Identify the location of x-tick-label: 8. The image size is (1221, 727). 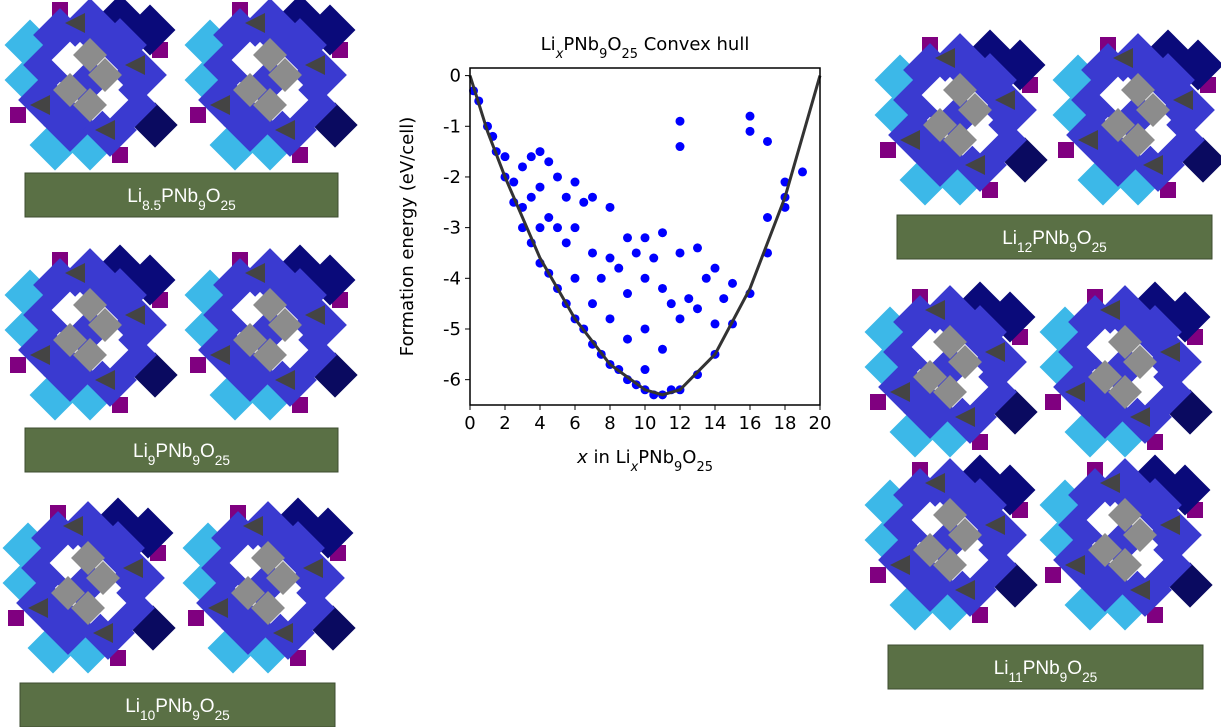
(609, 423).